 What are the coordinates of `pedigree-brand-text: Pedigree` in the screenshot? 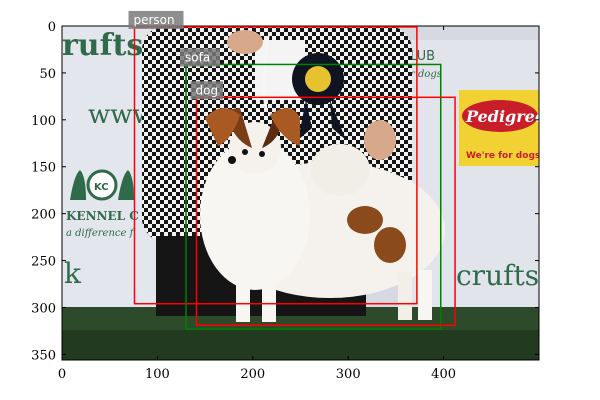 It's located at (505, 116).